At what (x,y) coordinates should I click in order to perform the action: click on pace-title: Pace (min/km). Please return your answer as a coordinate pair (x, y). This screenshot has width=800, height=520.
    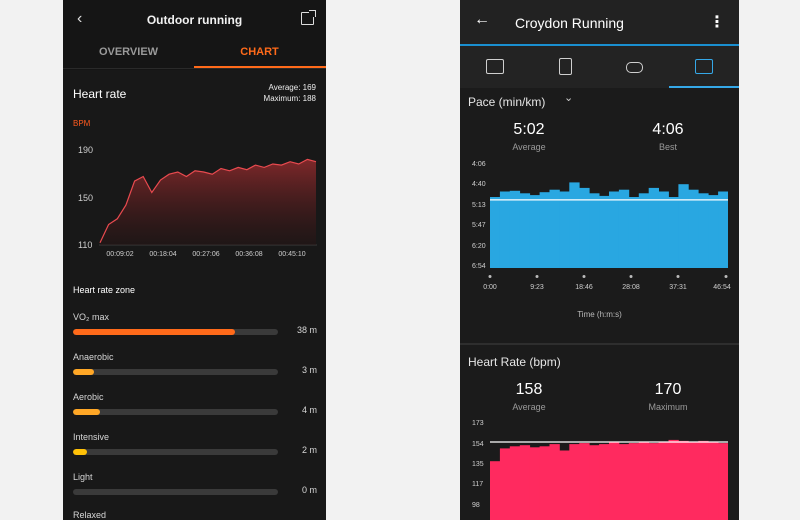
    Looking at the image, I should click on (507, 102).